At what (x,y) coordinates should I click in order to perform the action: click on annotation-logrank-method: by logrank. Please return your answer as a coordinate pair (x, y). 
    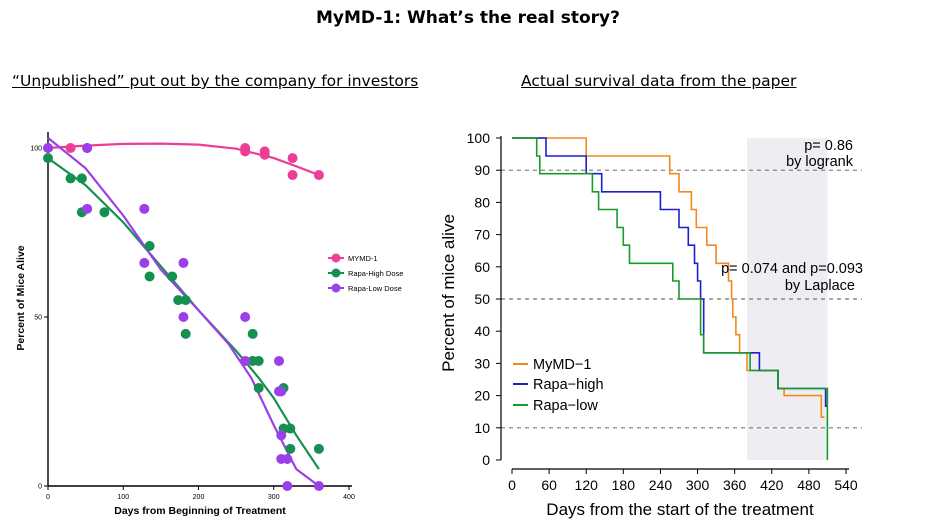
    Looking at the image, I should click on (820, 162).